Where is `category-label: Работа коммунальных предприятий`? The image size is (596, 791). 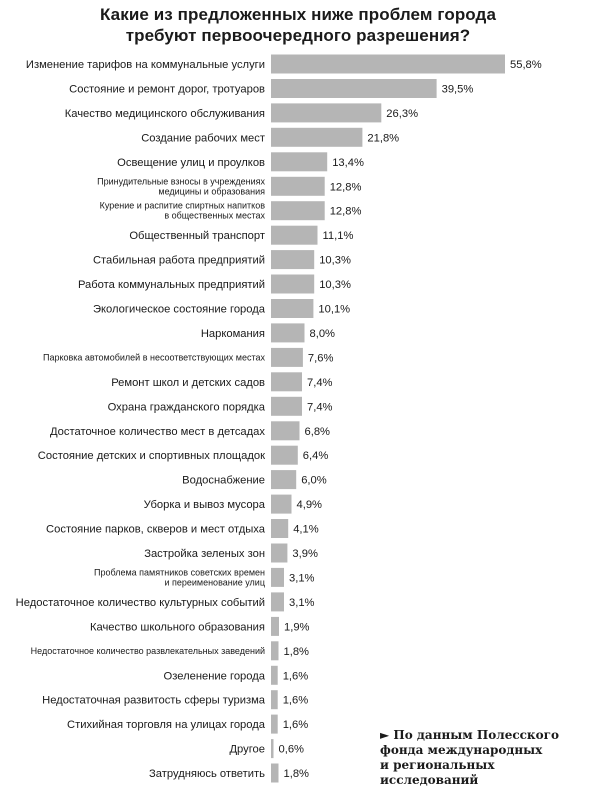
category-label: Работа коммунальных предприятий is located at coordinates (171, 285).